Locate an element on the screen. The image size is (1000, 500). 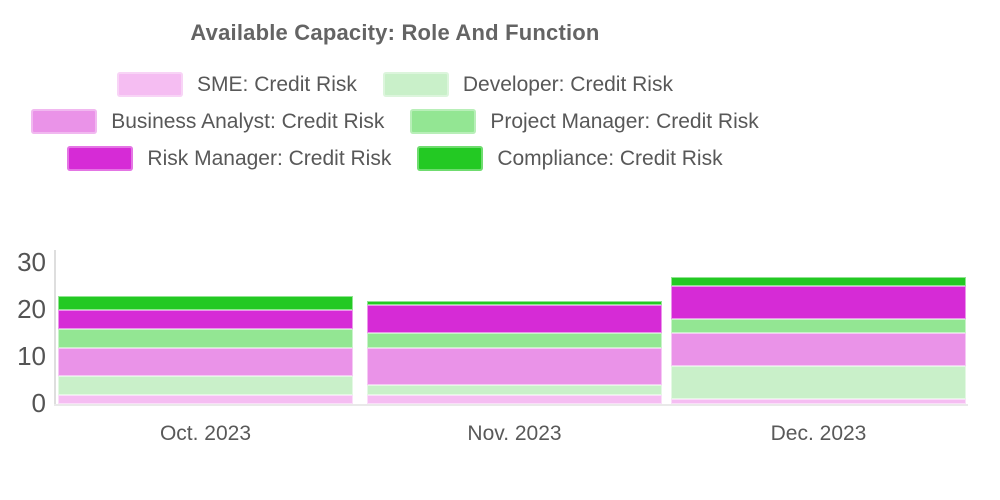
legend-label: Project Manager: Credit Risk is located at coordinates (624, 121).